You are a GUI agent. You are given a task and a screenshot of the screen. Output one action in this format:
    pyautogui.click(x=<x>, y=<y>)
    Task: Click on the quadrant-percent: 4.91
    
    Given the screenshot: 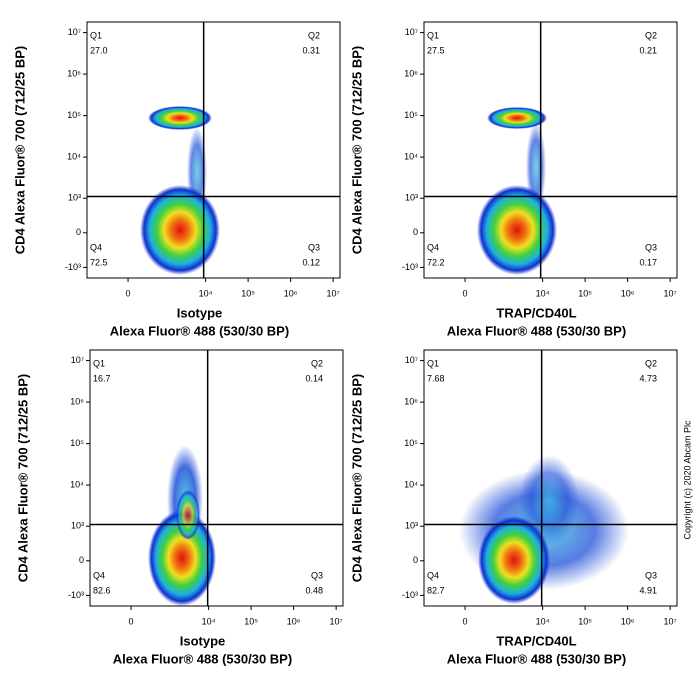 What is the action you would take?
    pyautogui.click(x=648, y=590)
    